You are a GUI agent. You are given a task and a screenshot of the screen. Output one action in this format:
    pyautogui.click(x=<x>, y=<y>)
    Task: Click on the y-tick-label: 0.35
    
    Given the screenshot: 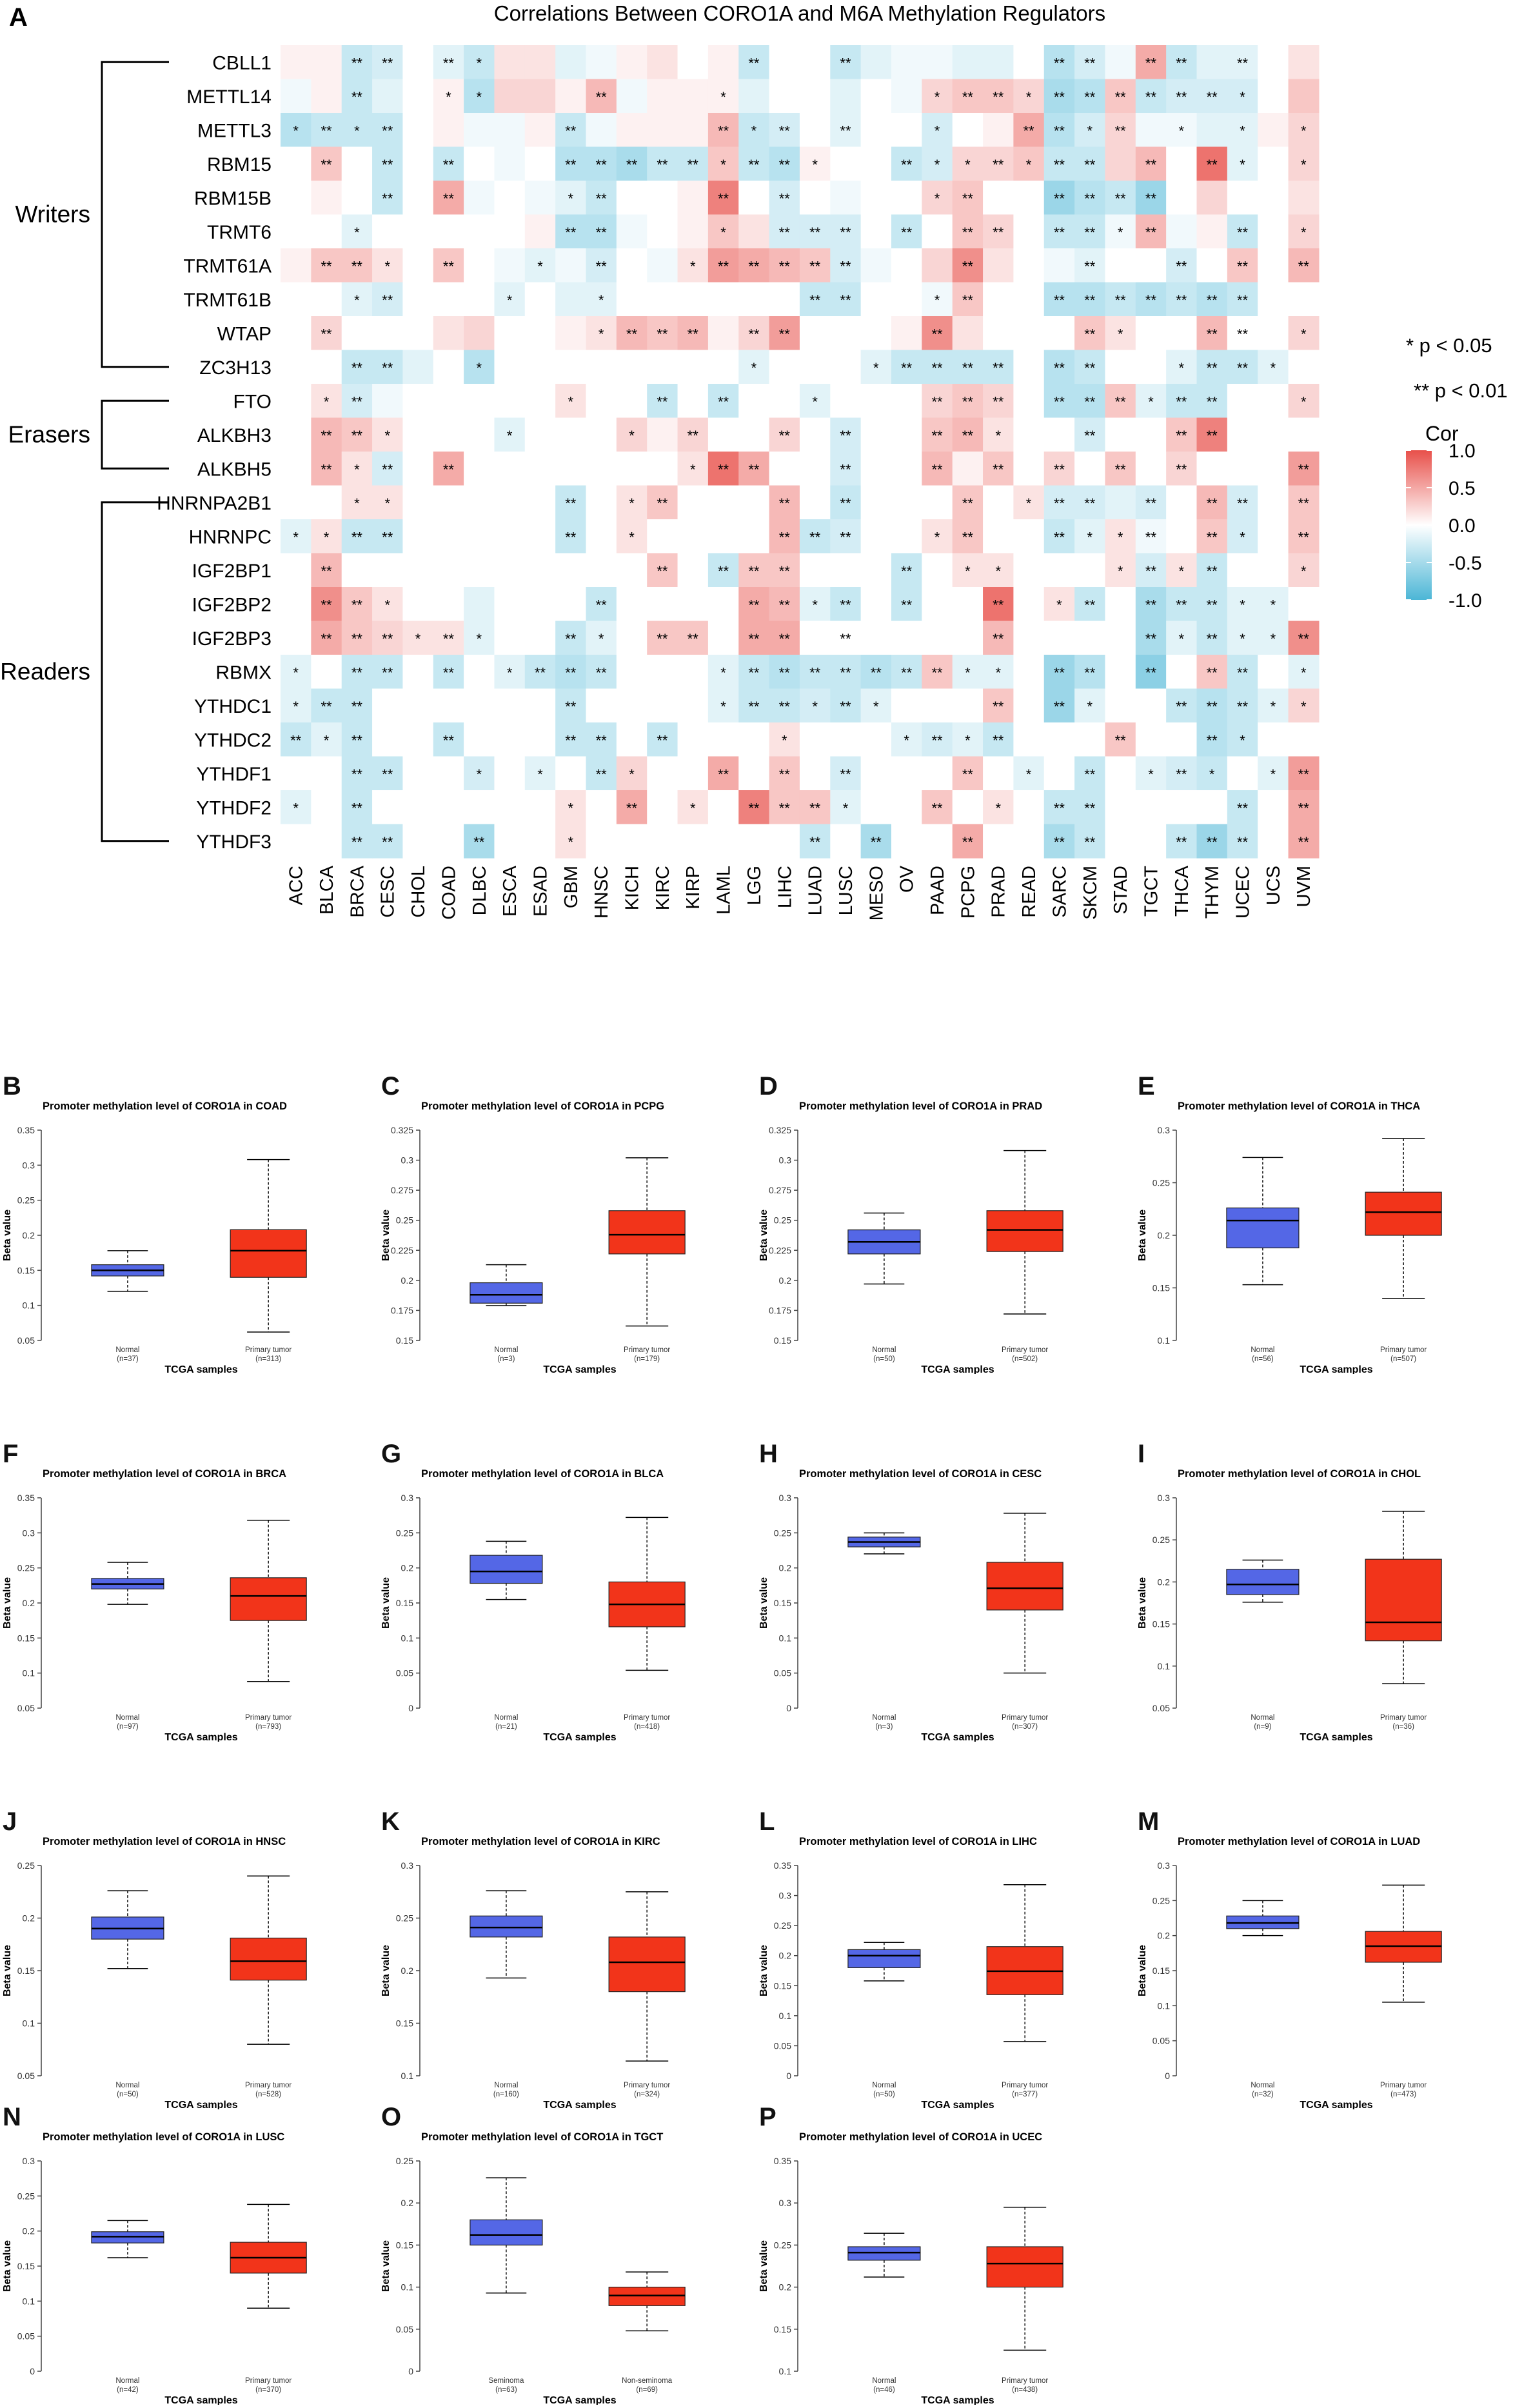 What is the action you would take?
    pyautogui.click(x=782, y=2161)
    